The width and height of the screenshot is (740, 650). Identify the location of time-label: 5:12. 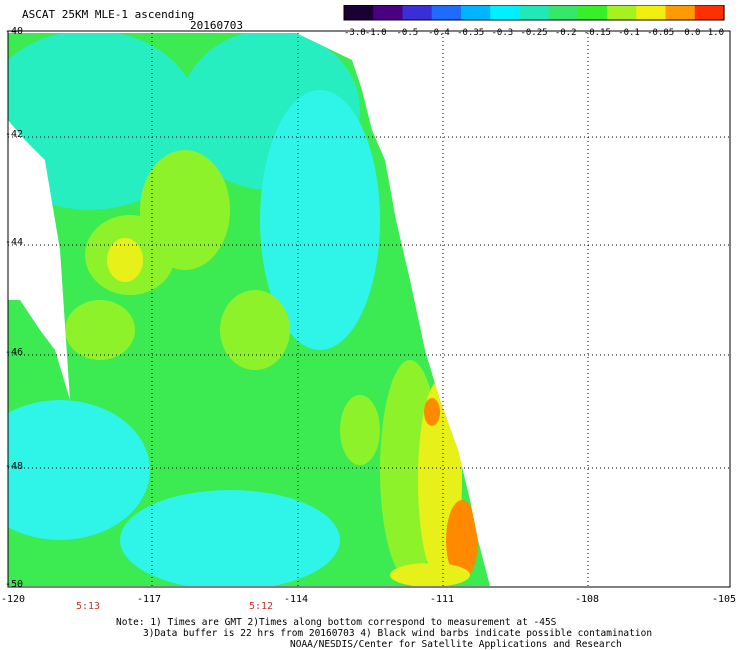
(261, 606).